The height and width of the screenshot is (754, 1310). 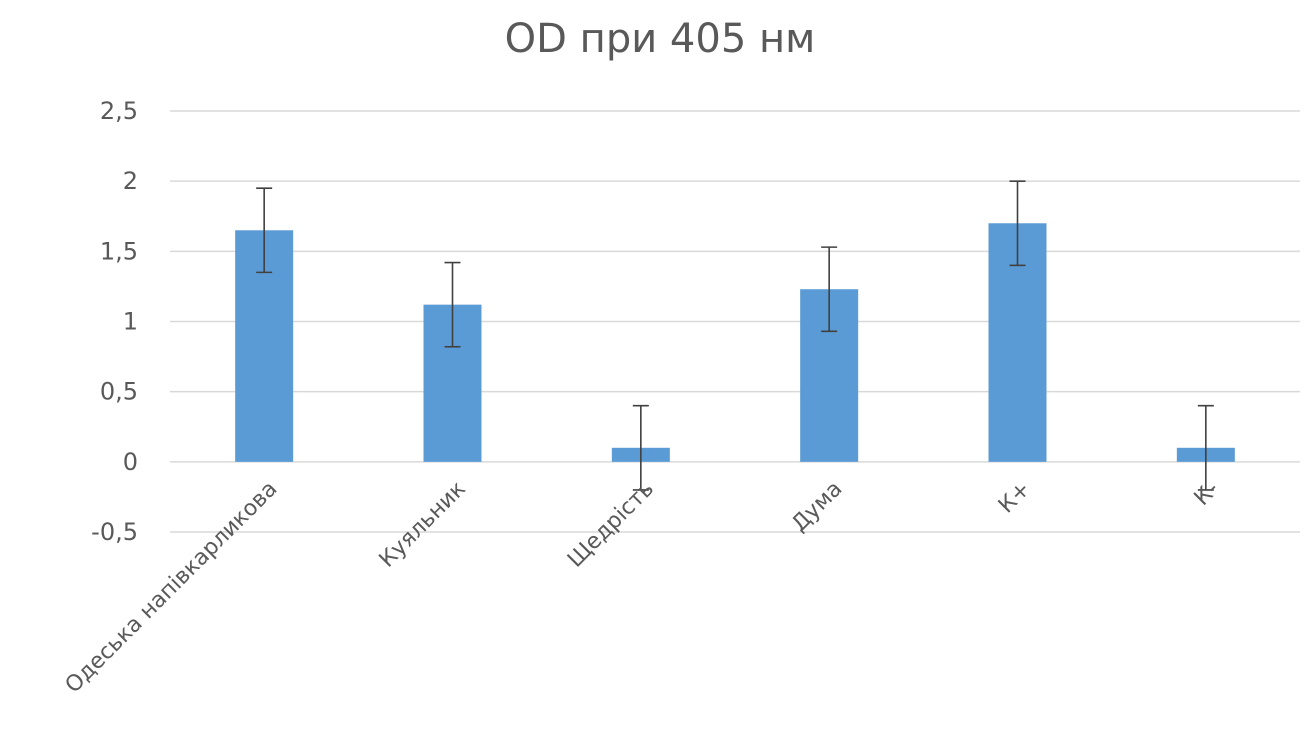 What do you see at coordinates (119, 111) in the screenshot?
I see `y-tick-label: 2,5` at bounding box center [119, 111].